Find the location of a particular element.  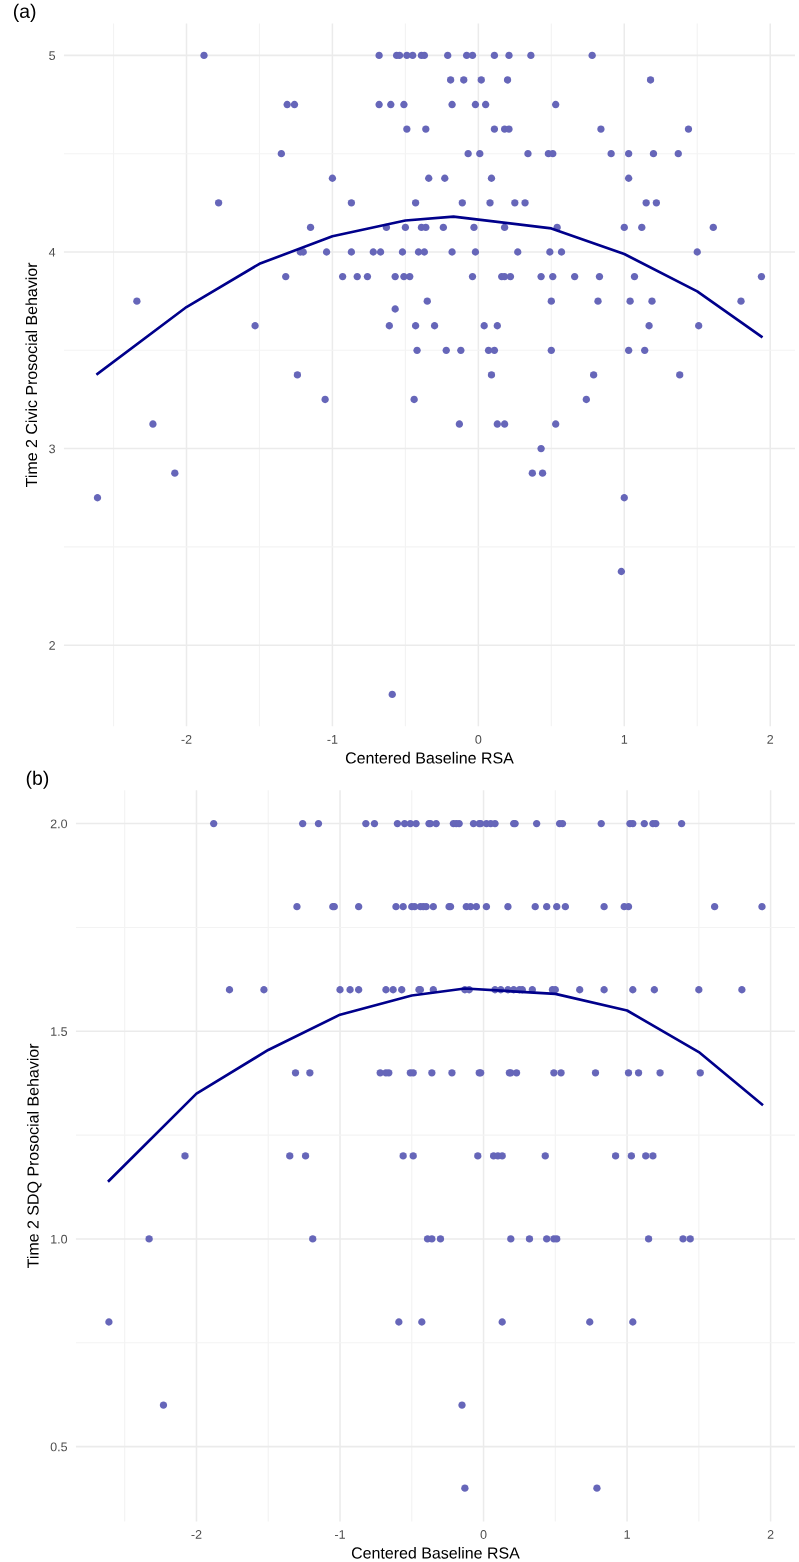

chart-title: (a) is located at coordinates (24, 12).